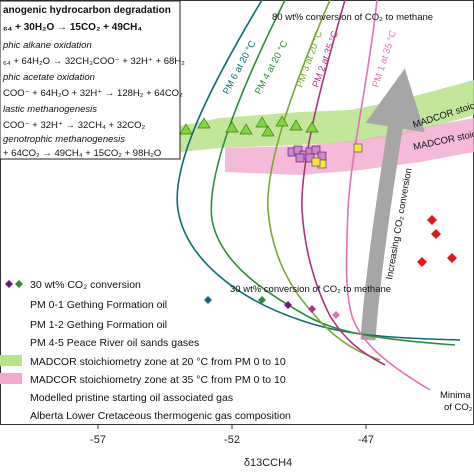  I want to click on legend-30wt: 30 wt% CO₂ conversion, so click(85, 285).